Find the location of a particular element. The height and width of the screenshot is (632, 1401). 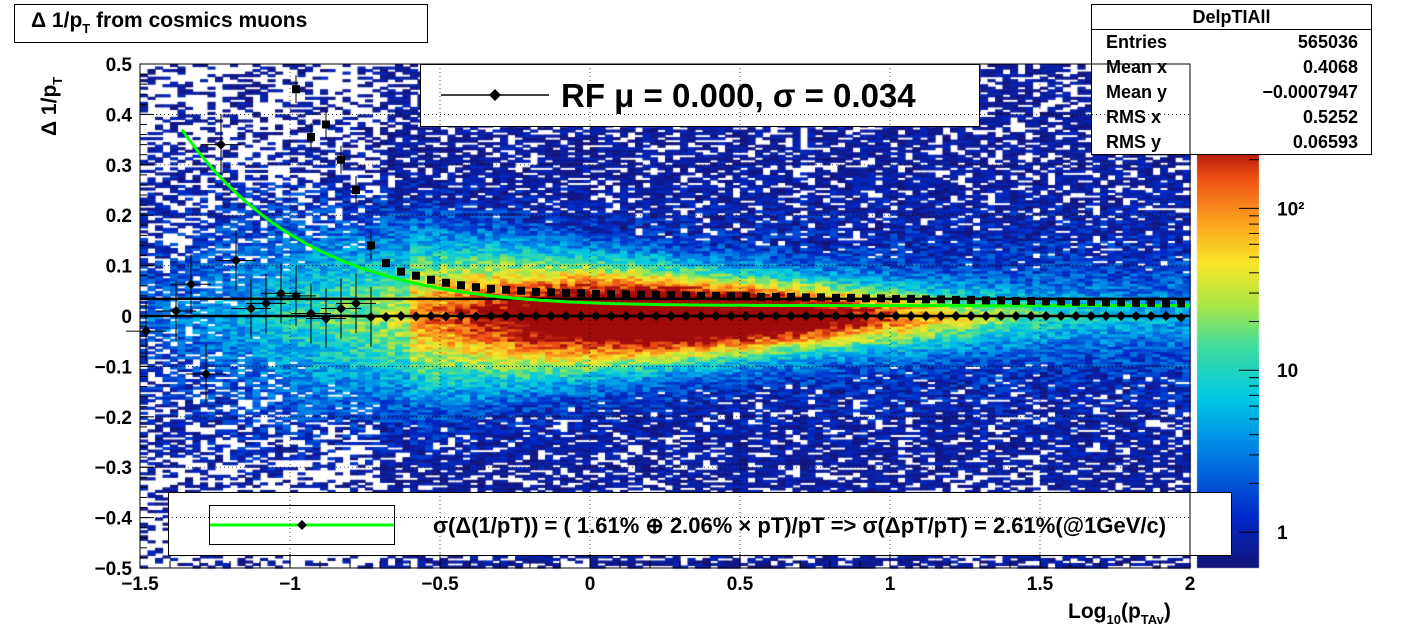

stats-label: RMS y is located at coordinates (1134, 142).